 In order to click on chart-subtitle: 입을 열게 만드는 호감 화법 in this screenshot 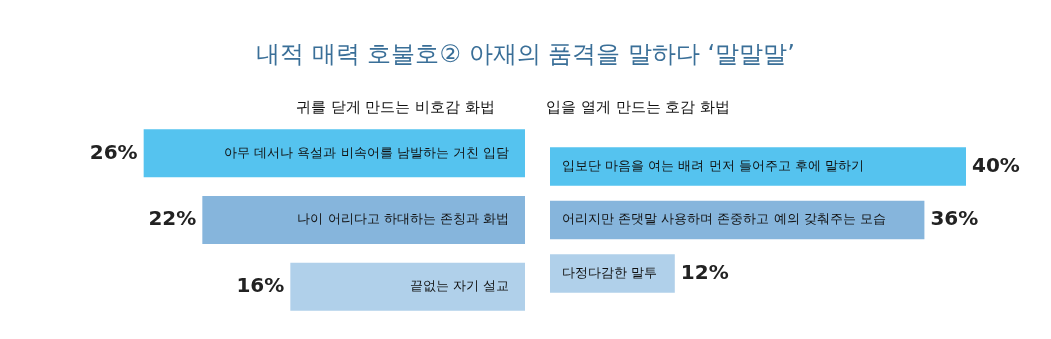, I will do `click(638, 108)`.